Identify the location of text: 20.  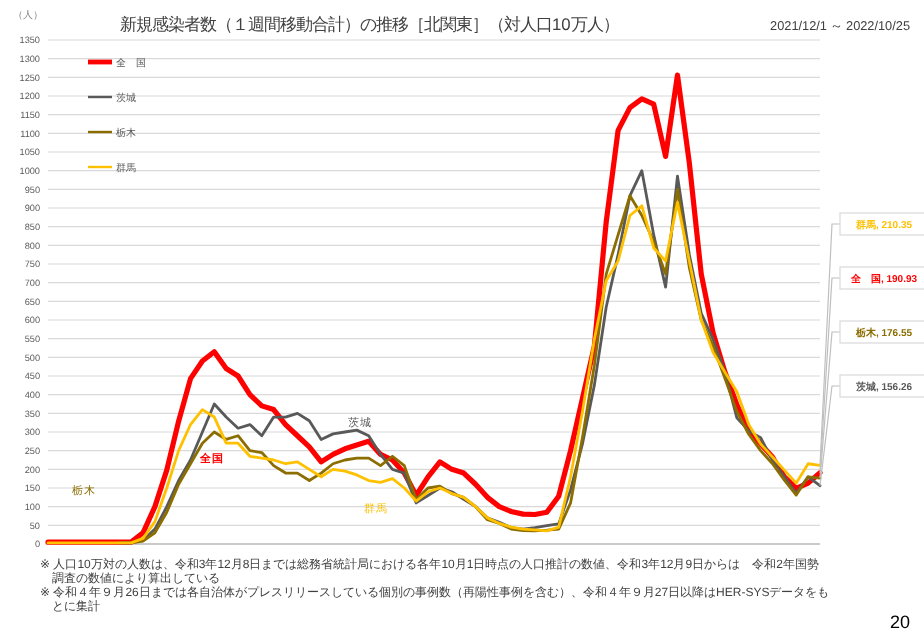
(899, 622).